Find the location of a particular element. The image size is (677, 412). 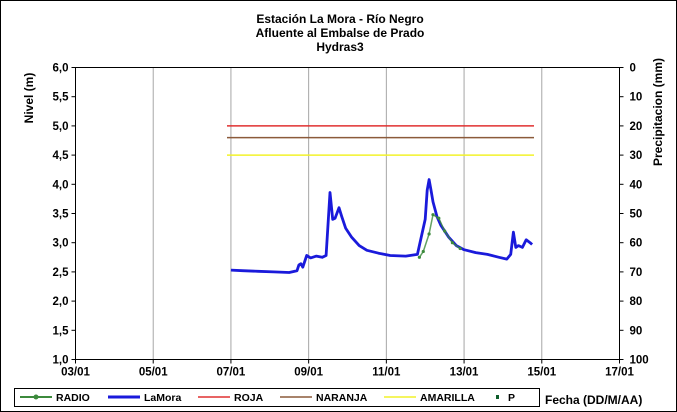

y2-tick-label: 90 is located at coordinates (636, 331).